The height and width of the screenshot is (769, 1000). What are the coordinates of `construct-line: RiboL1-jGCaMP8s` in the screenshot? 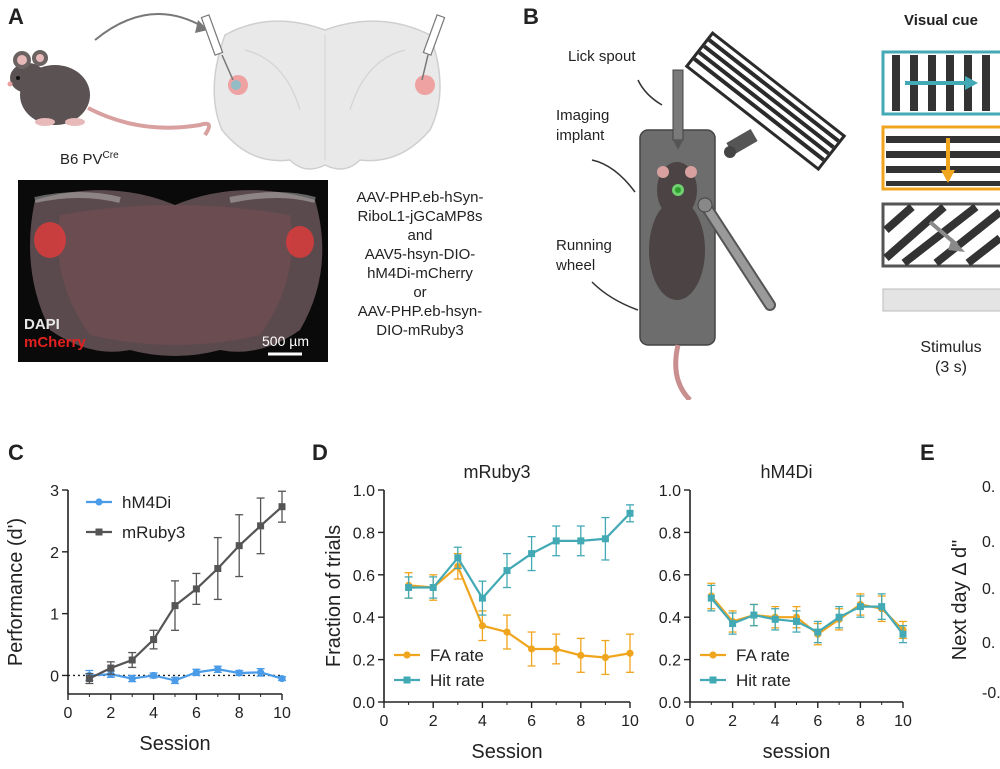 It's located at (420, 216).